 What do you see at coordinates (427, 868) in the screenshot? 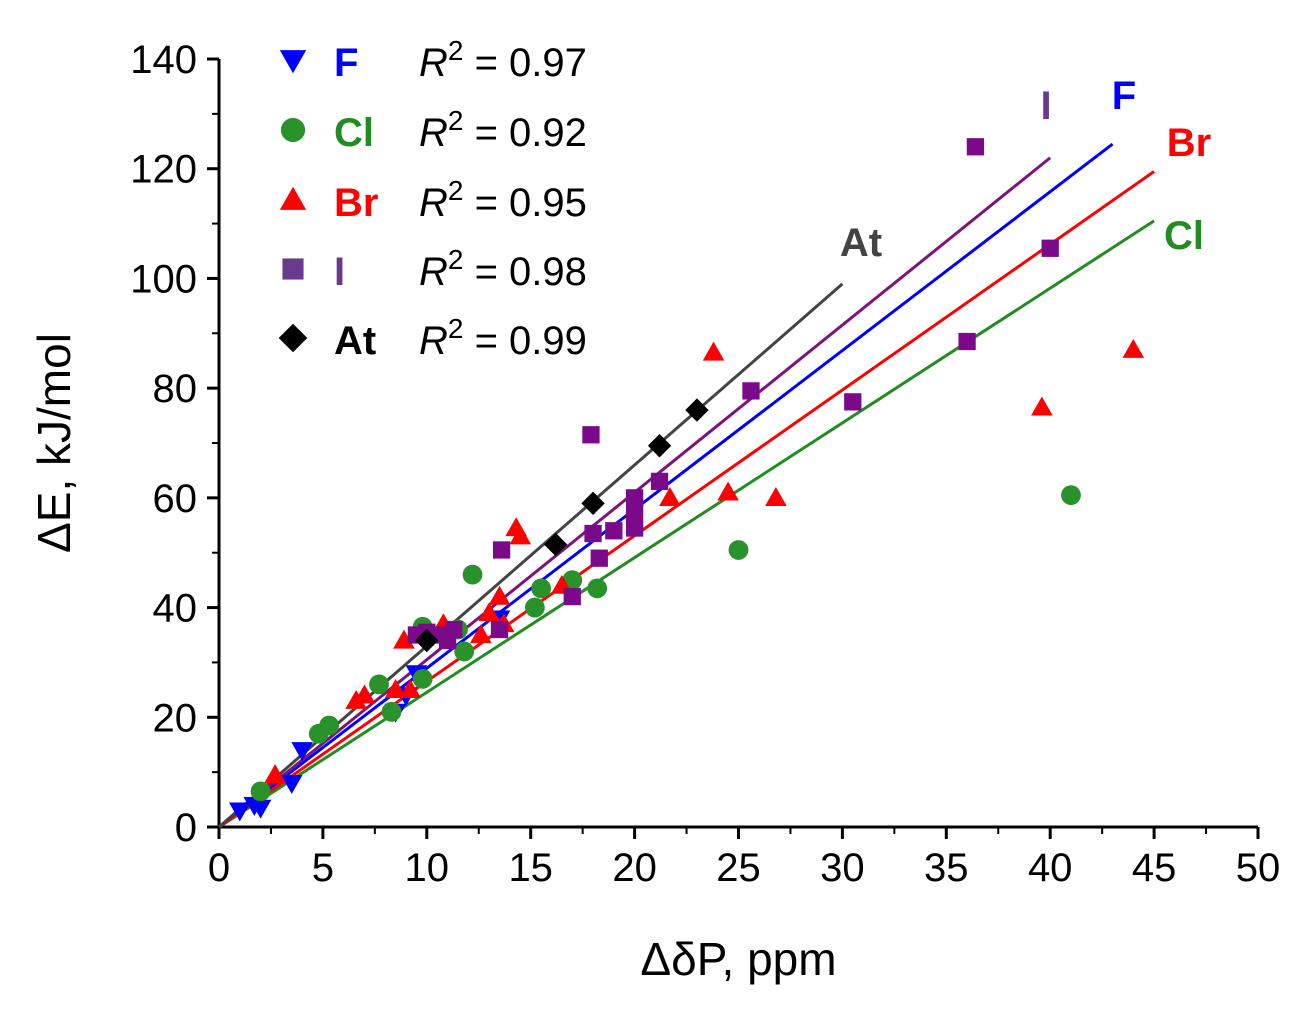
I see `x-tick-label: 10` at bounding box center [427, 868].